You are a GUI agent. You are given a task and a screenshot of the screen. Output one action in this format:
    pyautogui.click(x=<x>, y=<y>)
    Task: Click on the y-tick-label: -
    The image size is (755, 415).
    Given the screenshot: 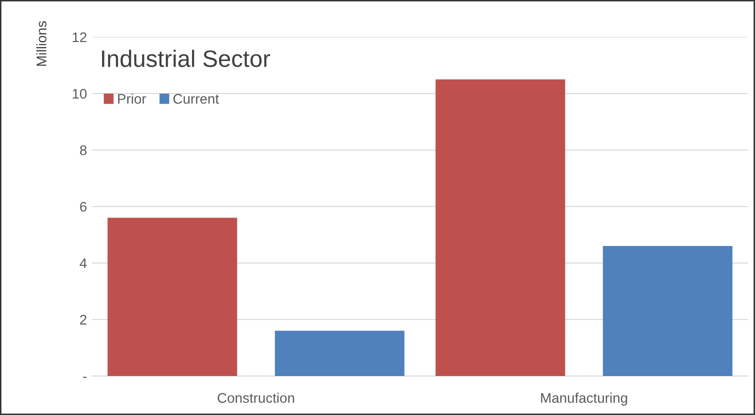 What is the action you would take?
    pyautogui.click(x=85, y=377)
    